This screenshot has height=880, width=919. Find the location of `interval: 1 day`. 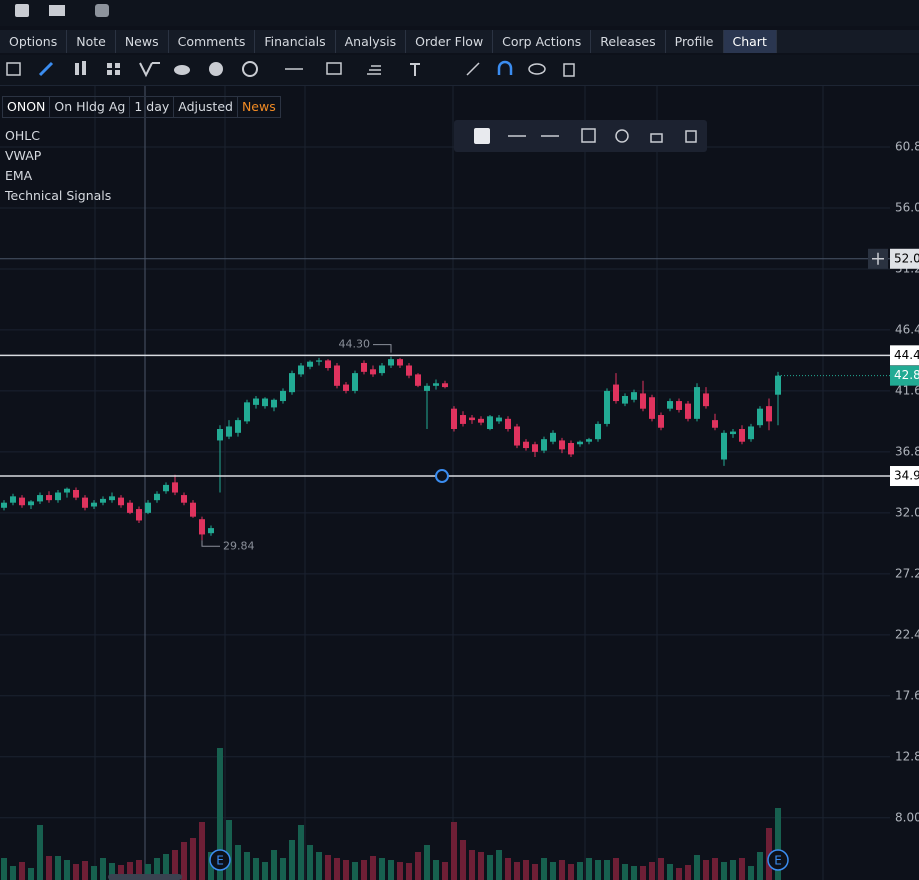

interval: 1 day is located at coordinates (152, 107).